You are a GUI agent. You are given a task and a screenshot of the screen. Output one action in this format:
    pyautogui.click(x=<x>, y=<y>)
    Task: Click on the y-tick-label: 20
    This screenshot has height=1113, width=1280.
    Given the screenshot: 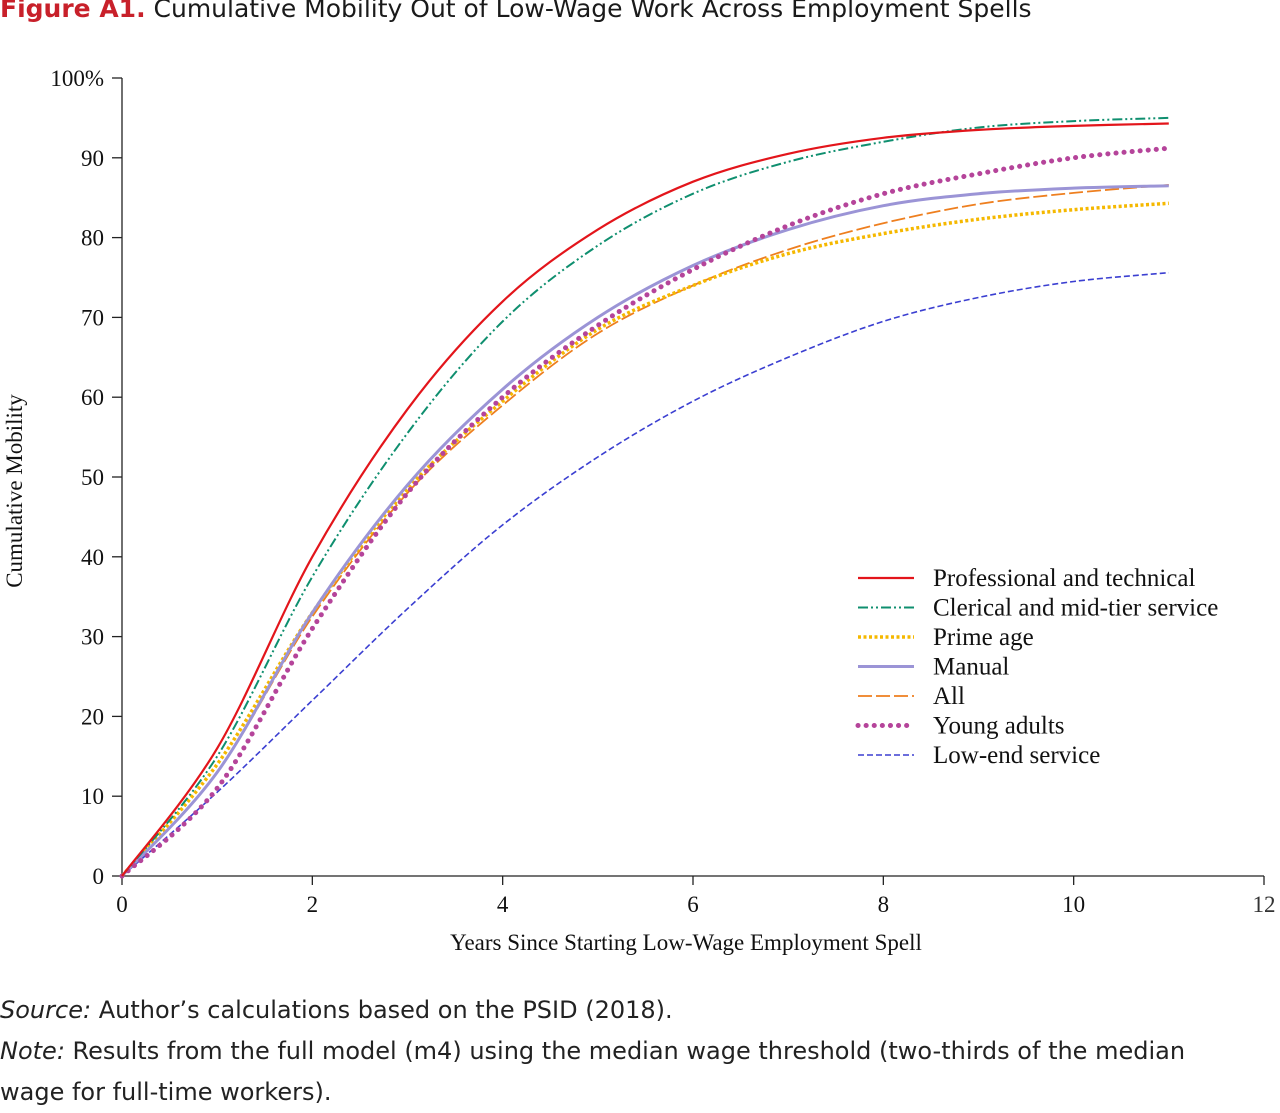 What is the action you would take?
    pyautogui.click(x=92, y=716)
    